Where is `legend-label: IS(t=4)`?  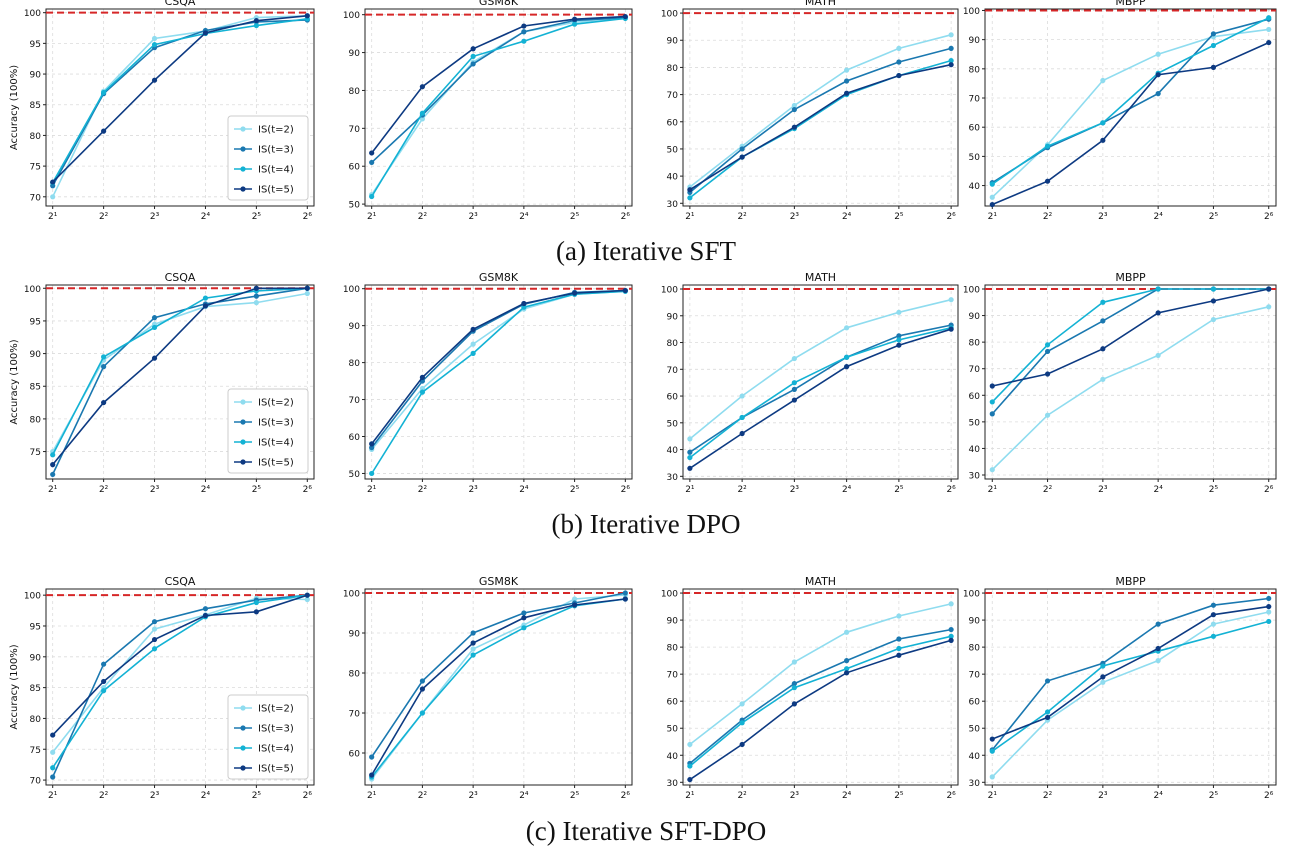
legend-label: IS(t=4) is located at coordinates (276, 749).